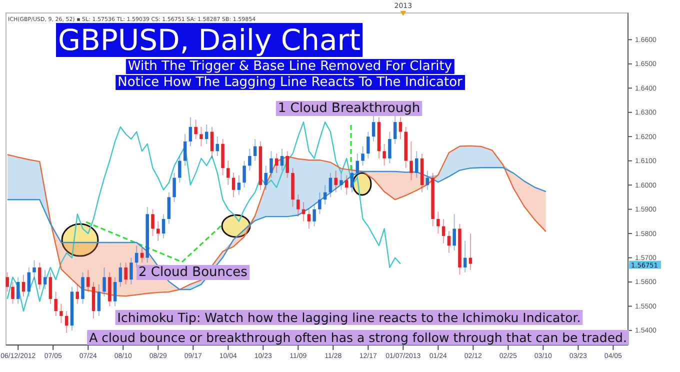 Image resolution: width=680 pixels, height=372 pixels. I want to click on annotation: 2 Cloud Bounces, so click(193, 272).